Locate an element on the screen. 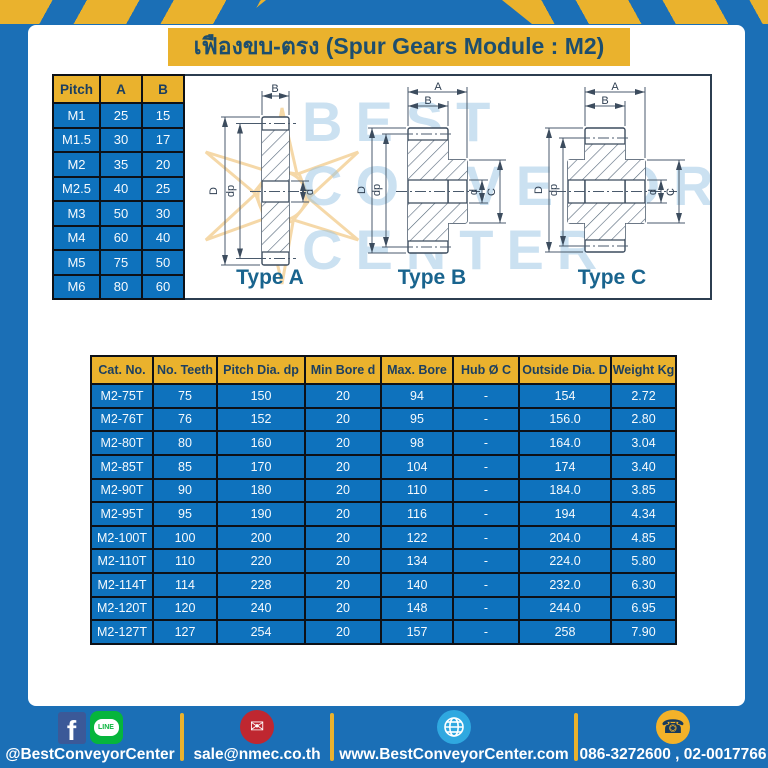 This screenshot has height=768, width=768. table-cell: M4 is located at coordinates (76, 237).